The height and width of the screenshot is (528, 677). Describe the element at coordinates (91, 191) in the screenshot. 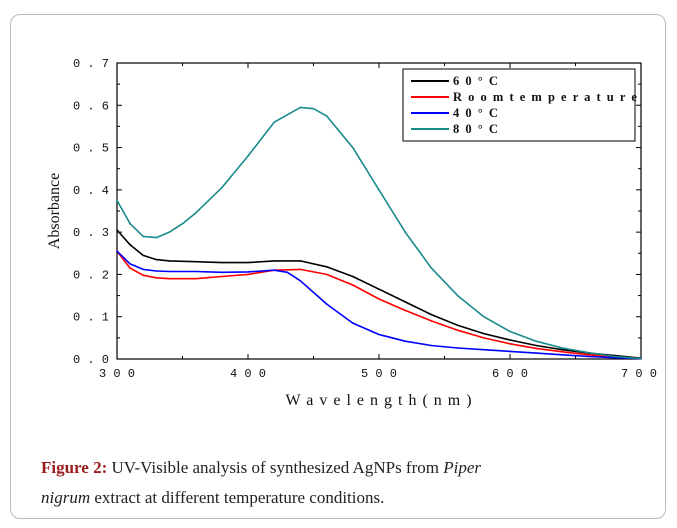

I see `y-tick-label: 0 . 4` at that location.